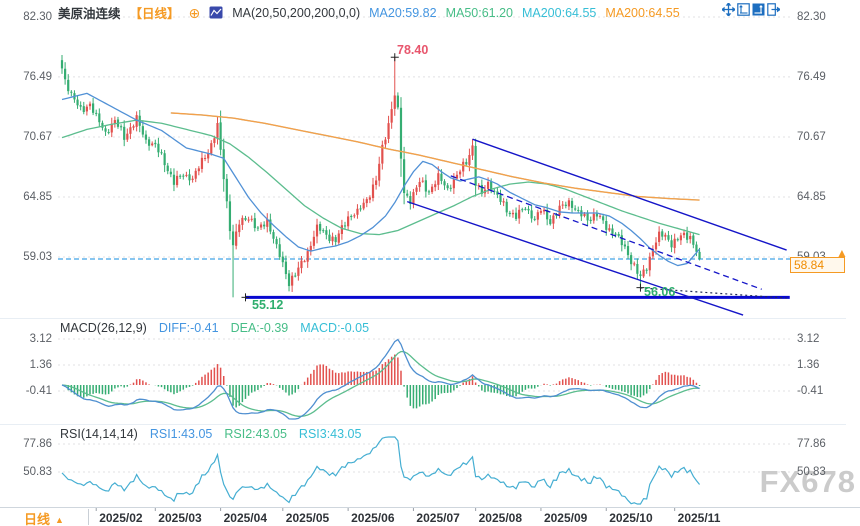 The height and width of the screenshot is (526, 860). Describe the element at coordinates (743, 9) in the screenshot. I see `left-axis-scale-icon` at that location.